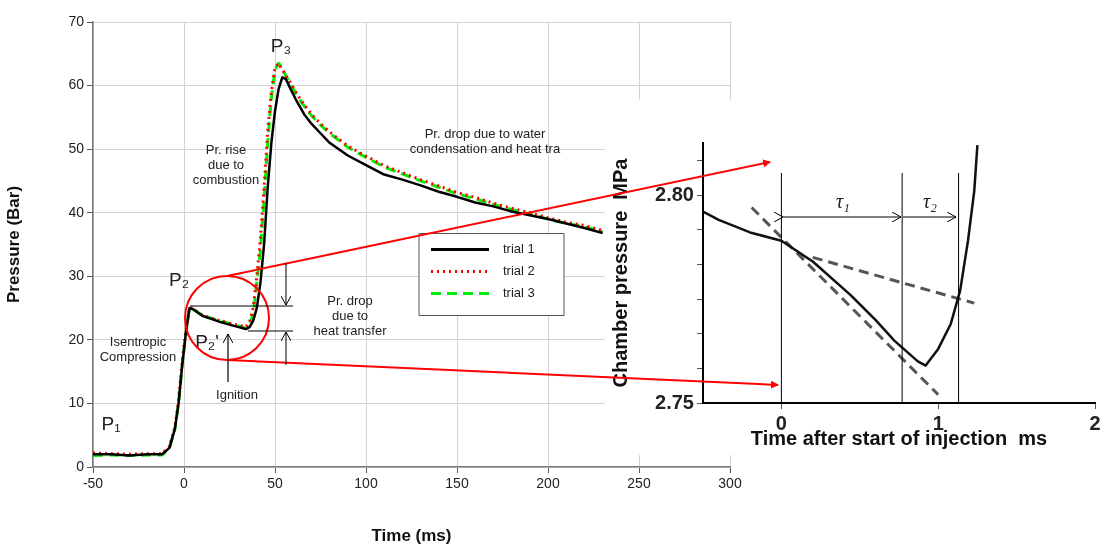 This screenshot has width=1104, height=551. What do you see at coordinates (76, 84) in the screenshot?
I see `y-tick-label: 60` at bounding box center [76, 84].